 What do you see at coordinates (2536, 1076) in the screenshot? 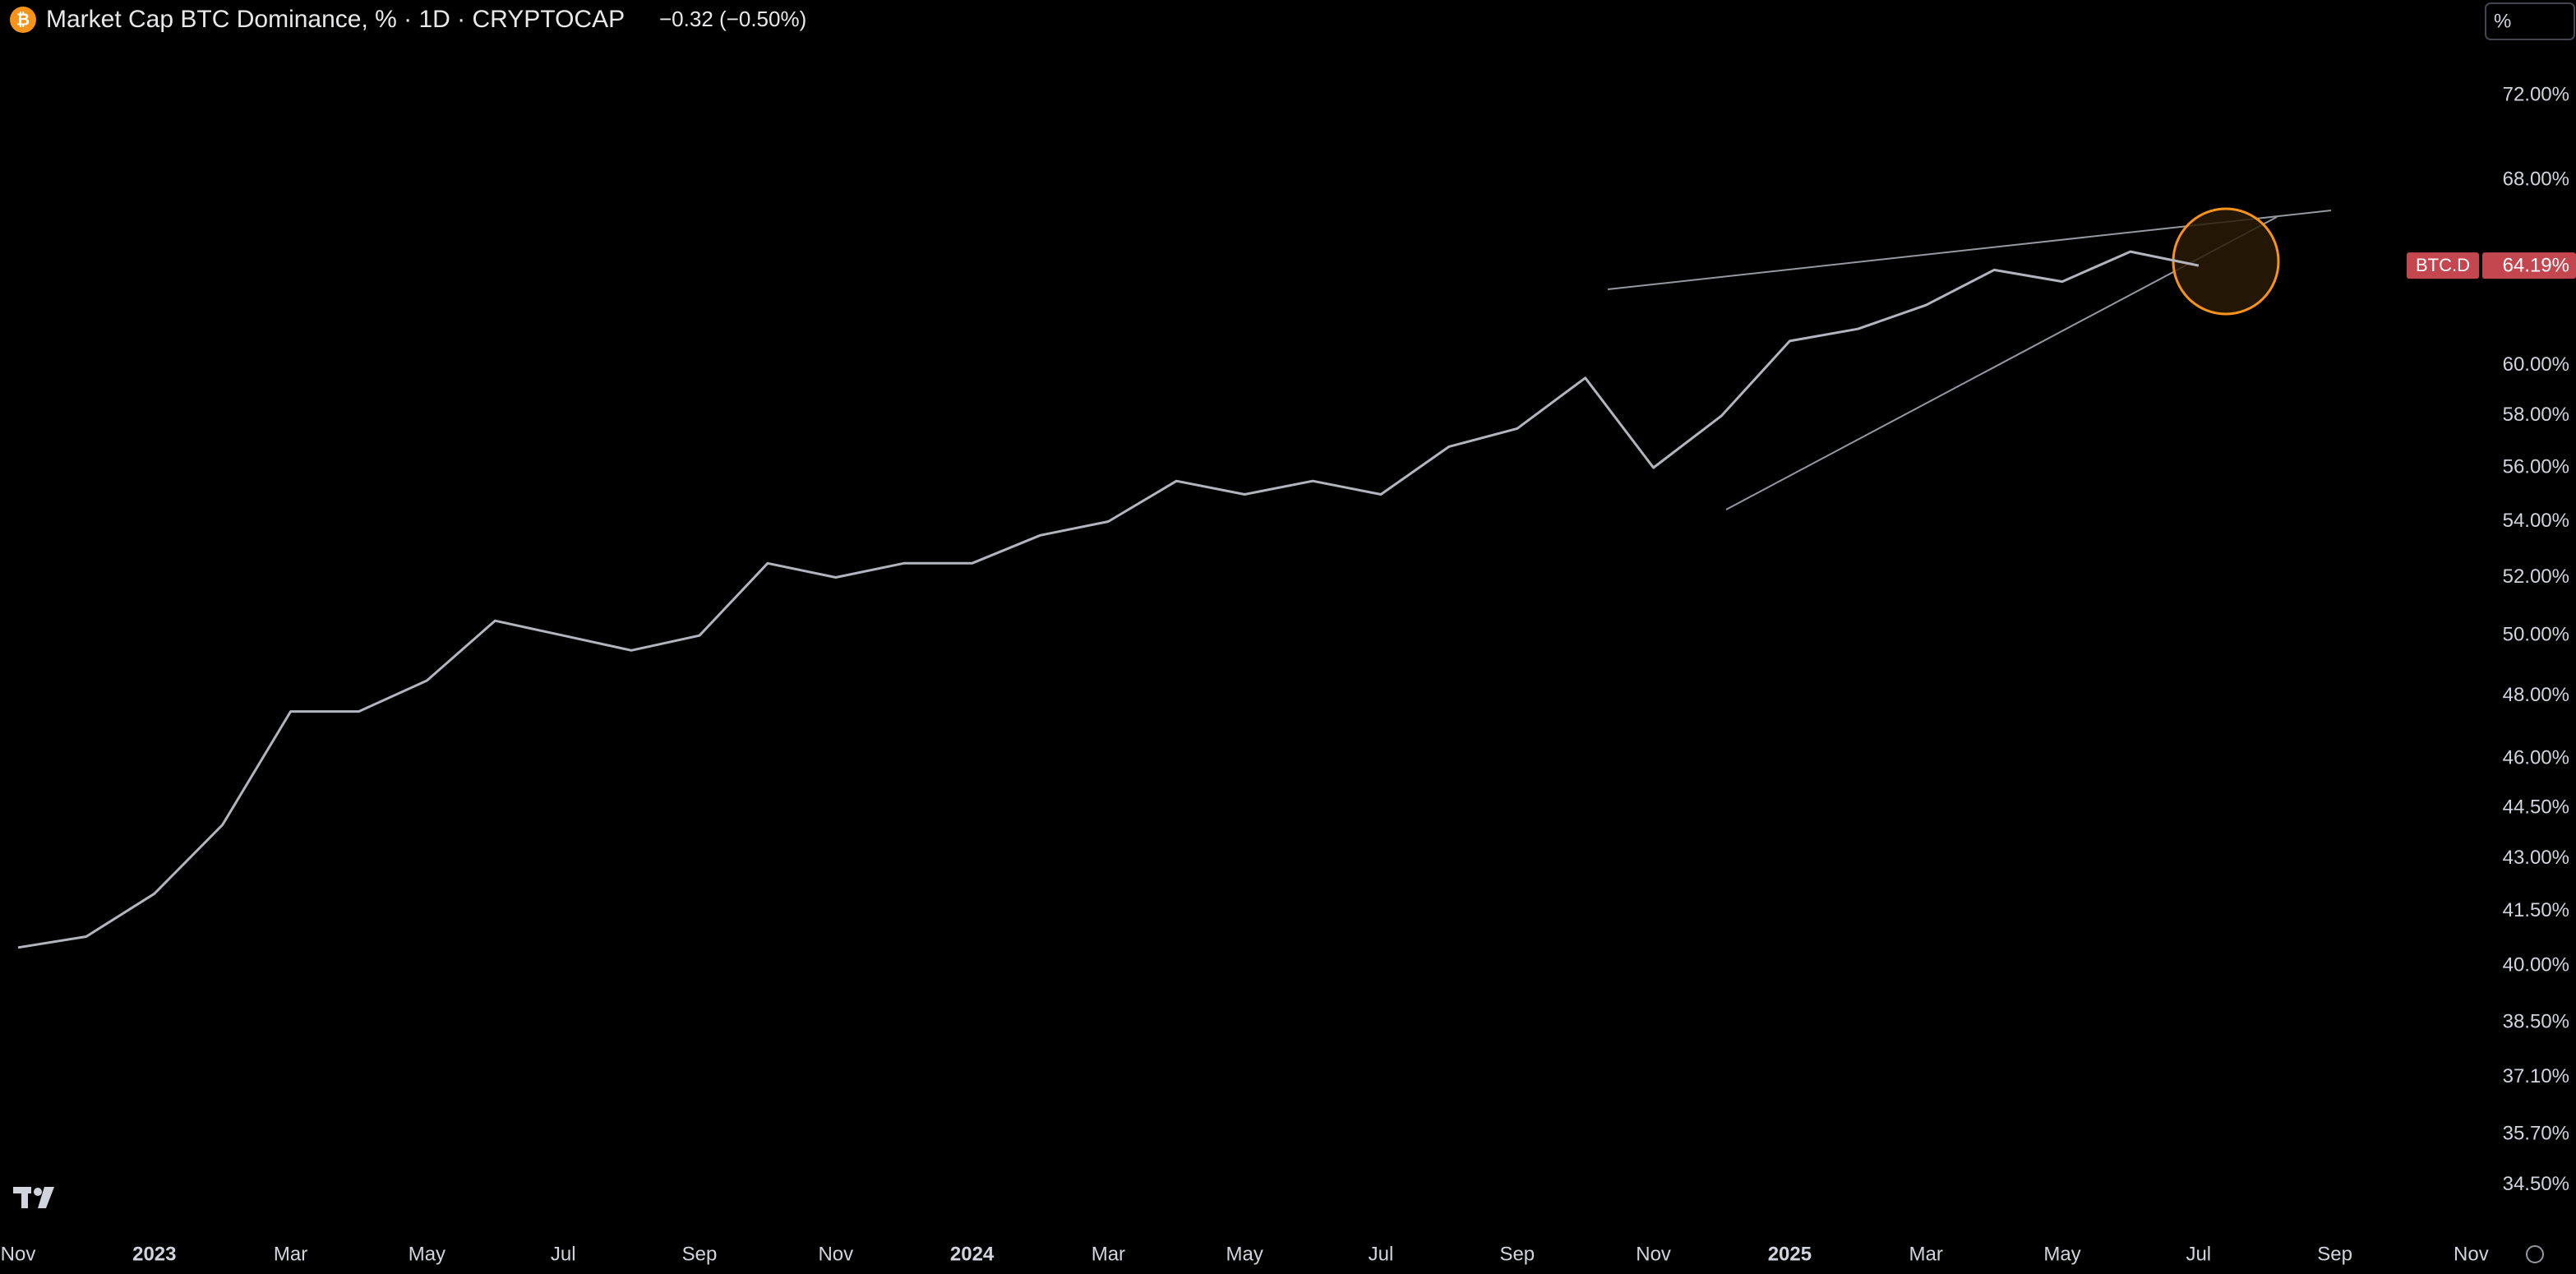
I see `y-tick-label: 37.10%` at bounding box center [2536, 1076].